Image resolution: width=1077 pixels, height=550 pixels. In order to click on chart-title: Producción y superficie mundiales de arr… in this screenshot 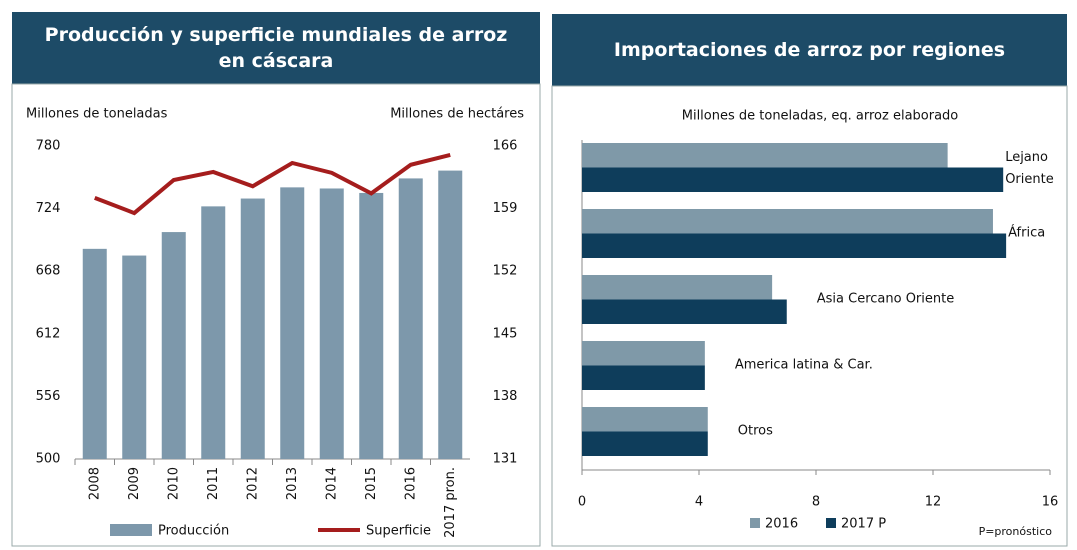, I will do `click(276, 48)`.